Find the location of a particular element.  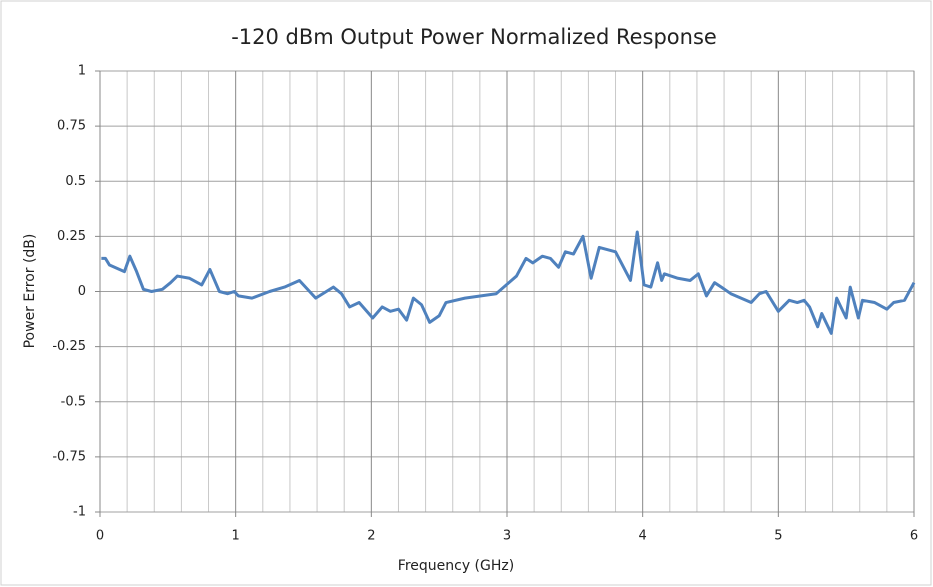

x-axis-title: Frequency (GHz) is located at coordinates (456, 566).